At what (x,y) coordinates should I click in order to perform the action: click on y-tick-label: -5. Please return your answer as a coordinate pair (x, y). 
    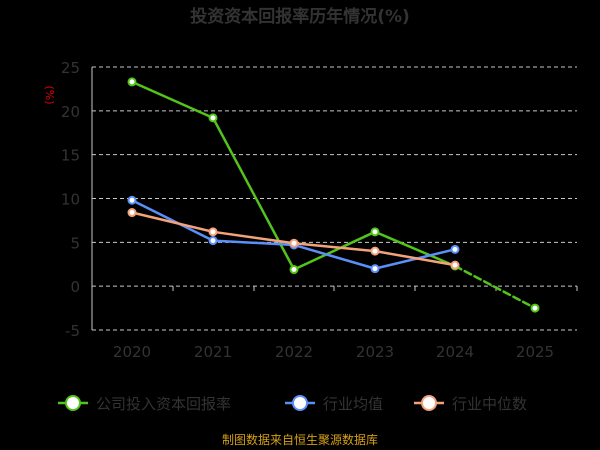
    Looking at the image, I should click on (72, 331).